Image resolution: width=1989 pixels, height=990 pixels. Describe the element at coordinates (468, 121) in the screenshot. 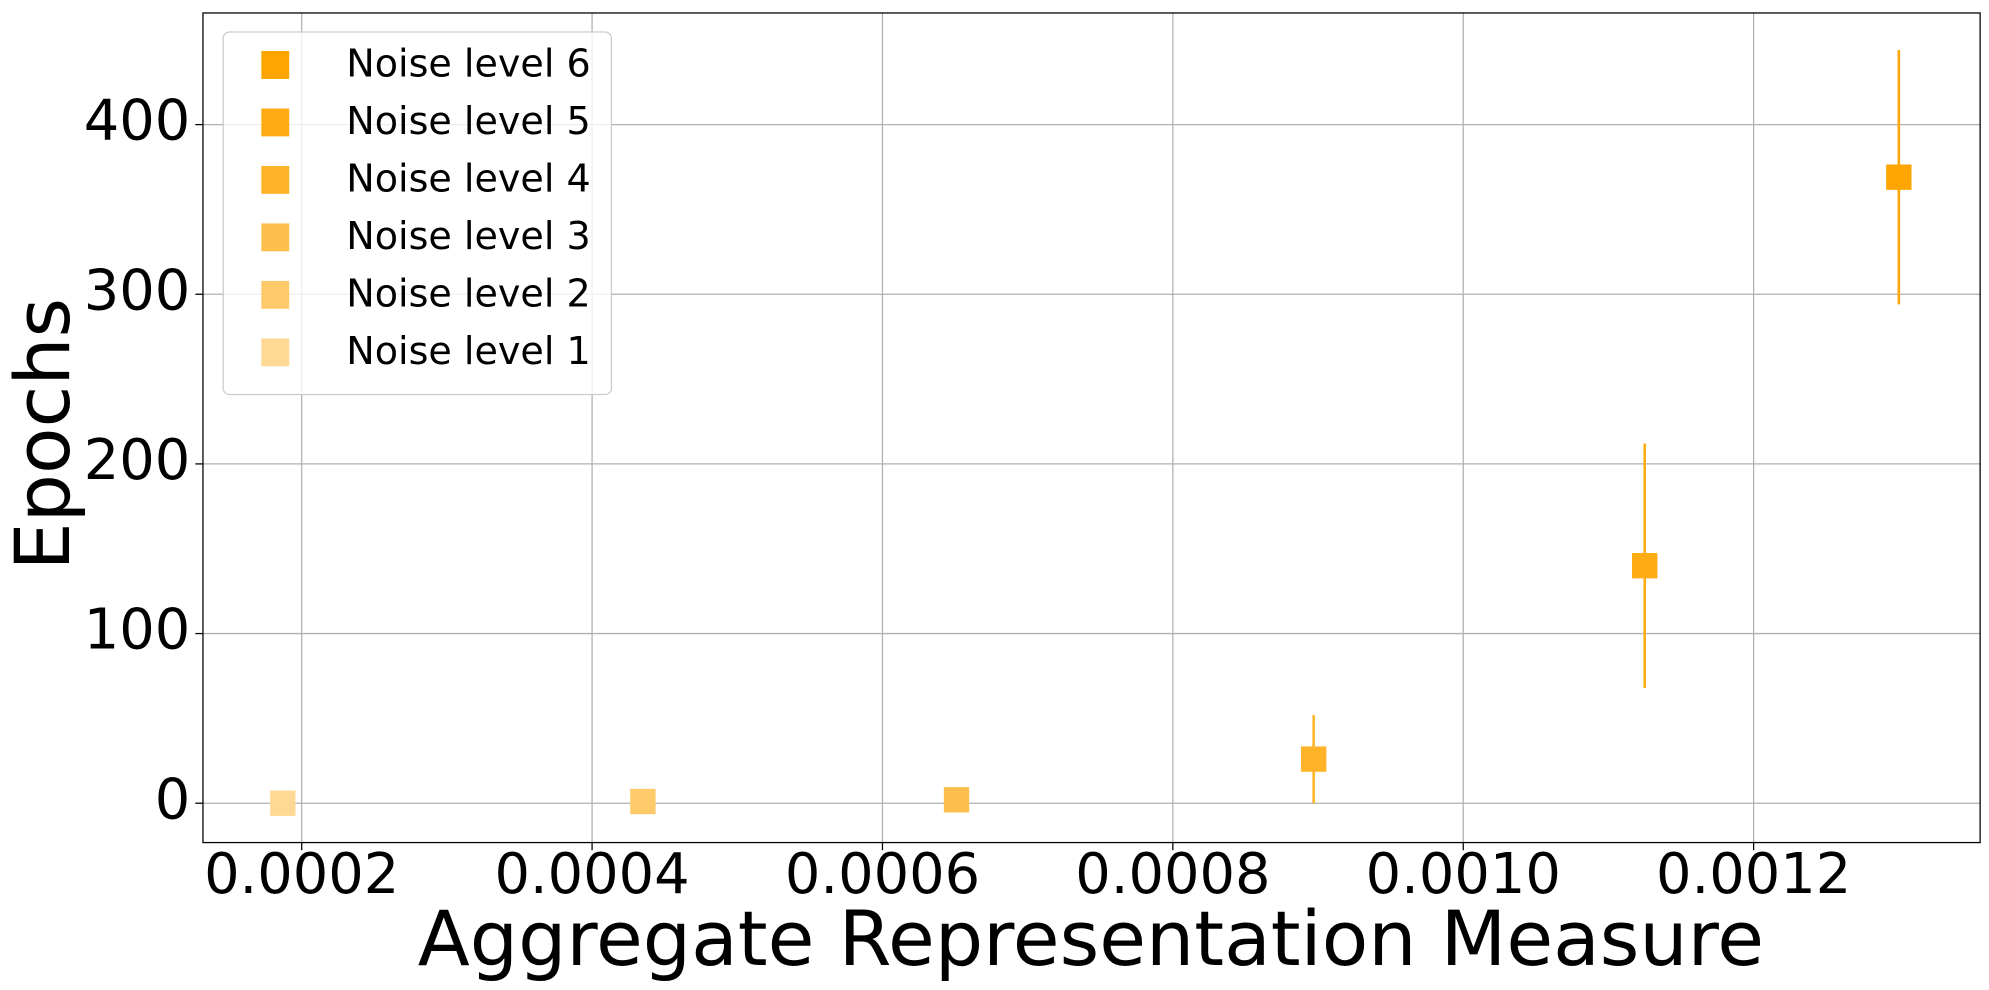

I see `legend-label: Noise level 5` at that location.